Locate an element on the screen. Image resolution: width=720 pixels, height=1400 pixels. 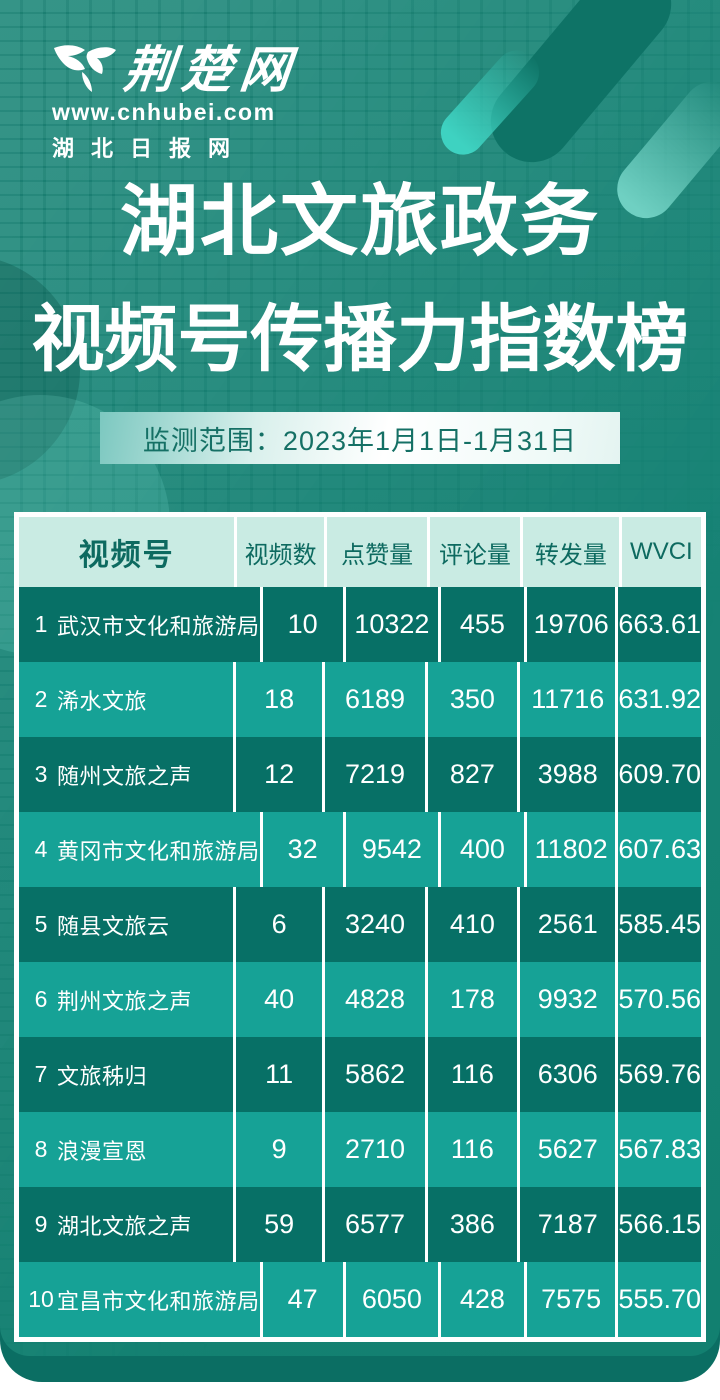
account-name: 荆州文旅之声 is located at coordinates (125, 1001).